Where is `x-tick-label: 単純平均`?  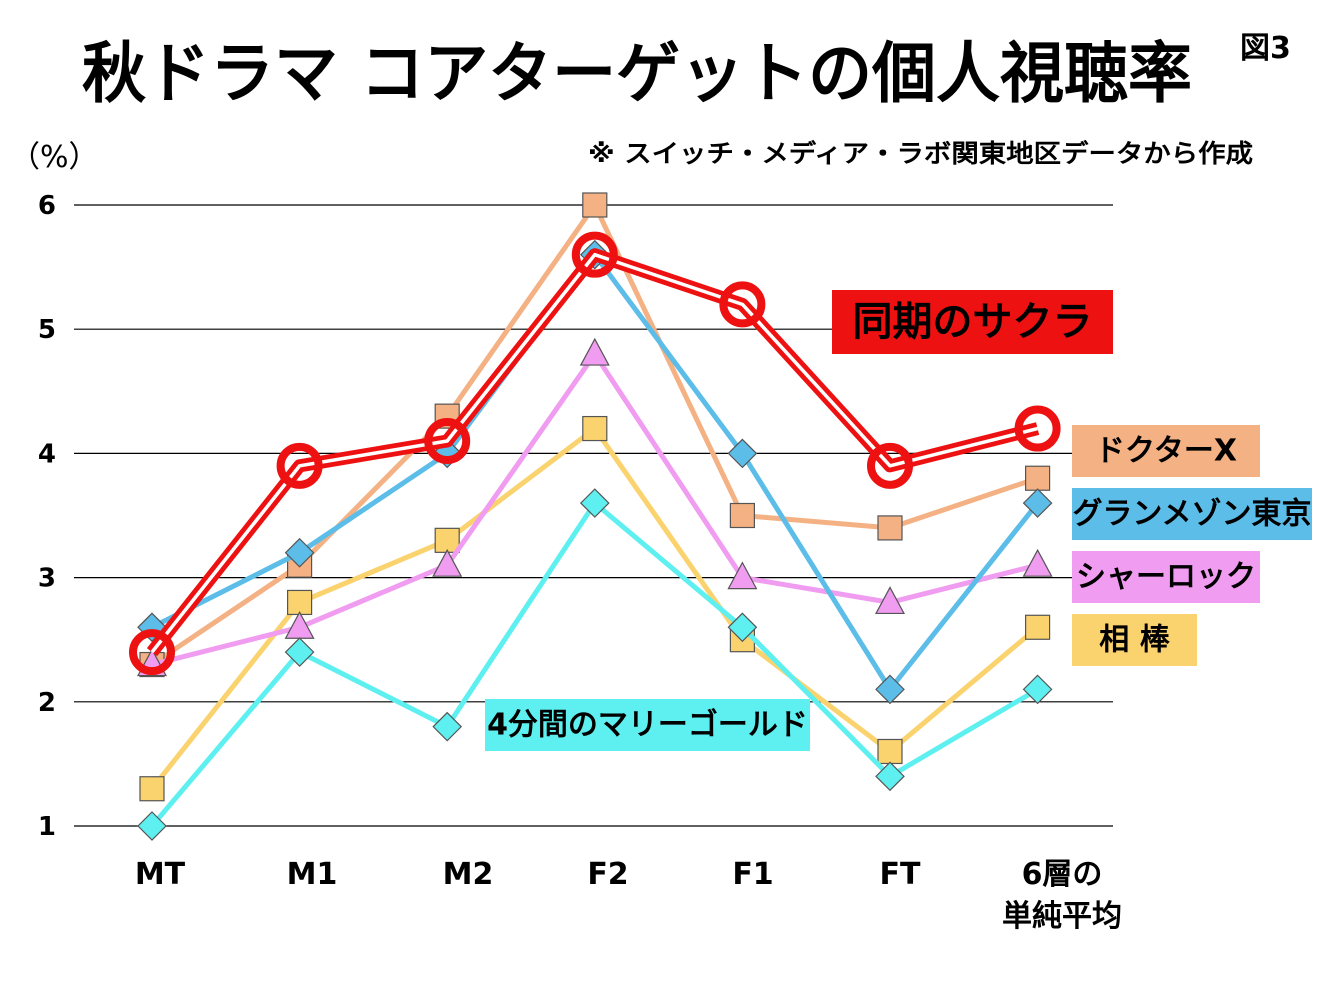
x-tick-label: 単純平均 is located at coordinates (1062, 916).